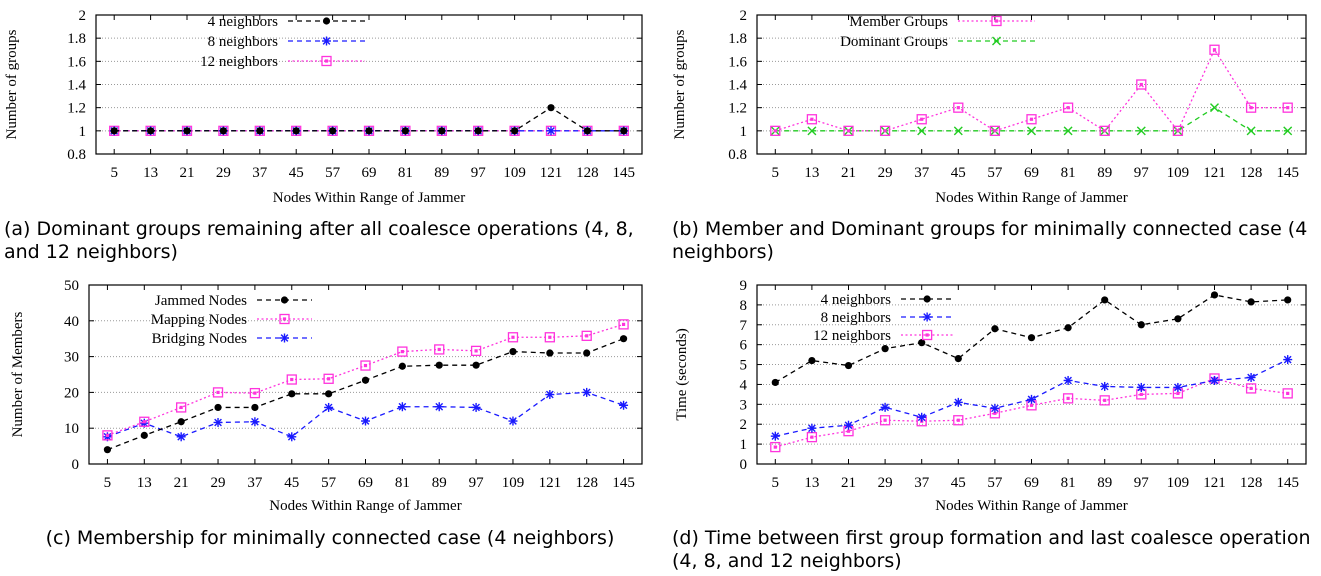 The image size is (1321, 576). Describe the element at coordinates (550, 483) in the screenshot. I see `x-tick-label: 121` at that location.